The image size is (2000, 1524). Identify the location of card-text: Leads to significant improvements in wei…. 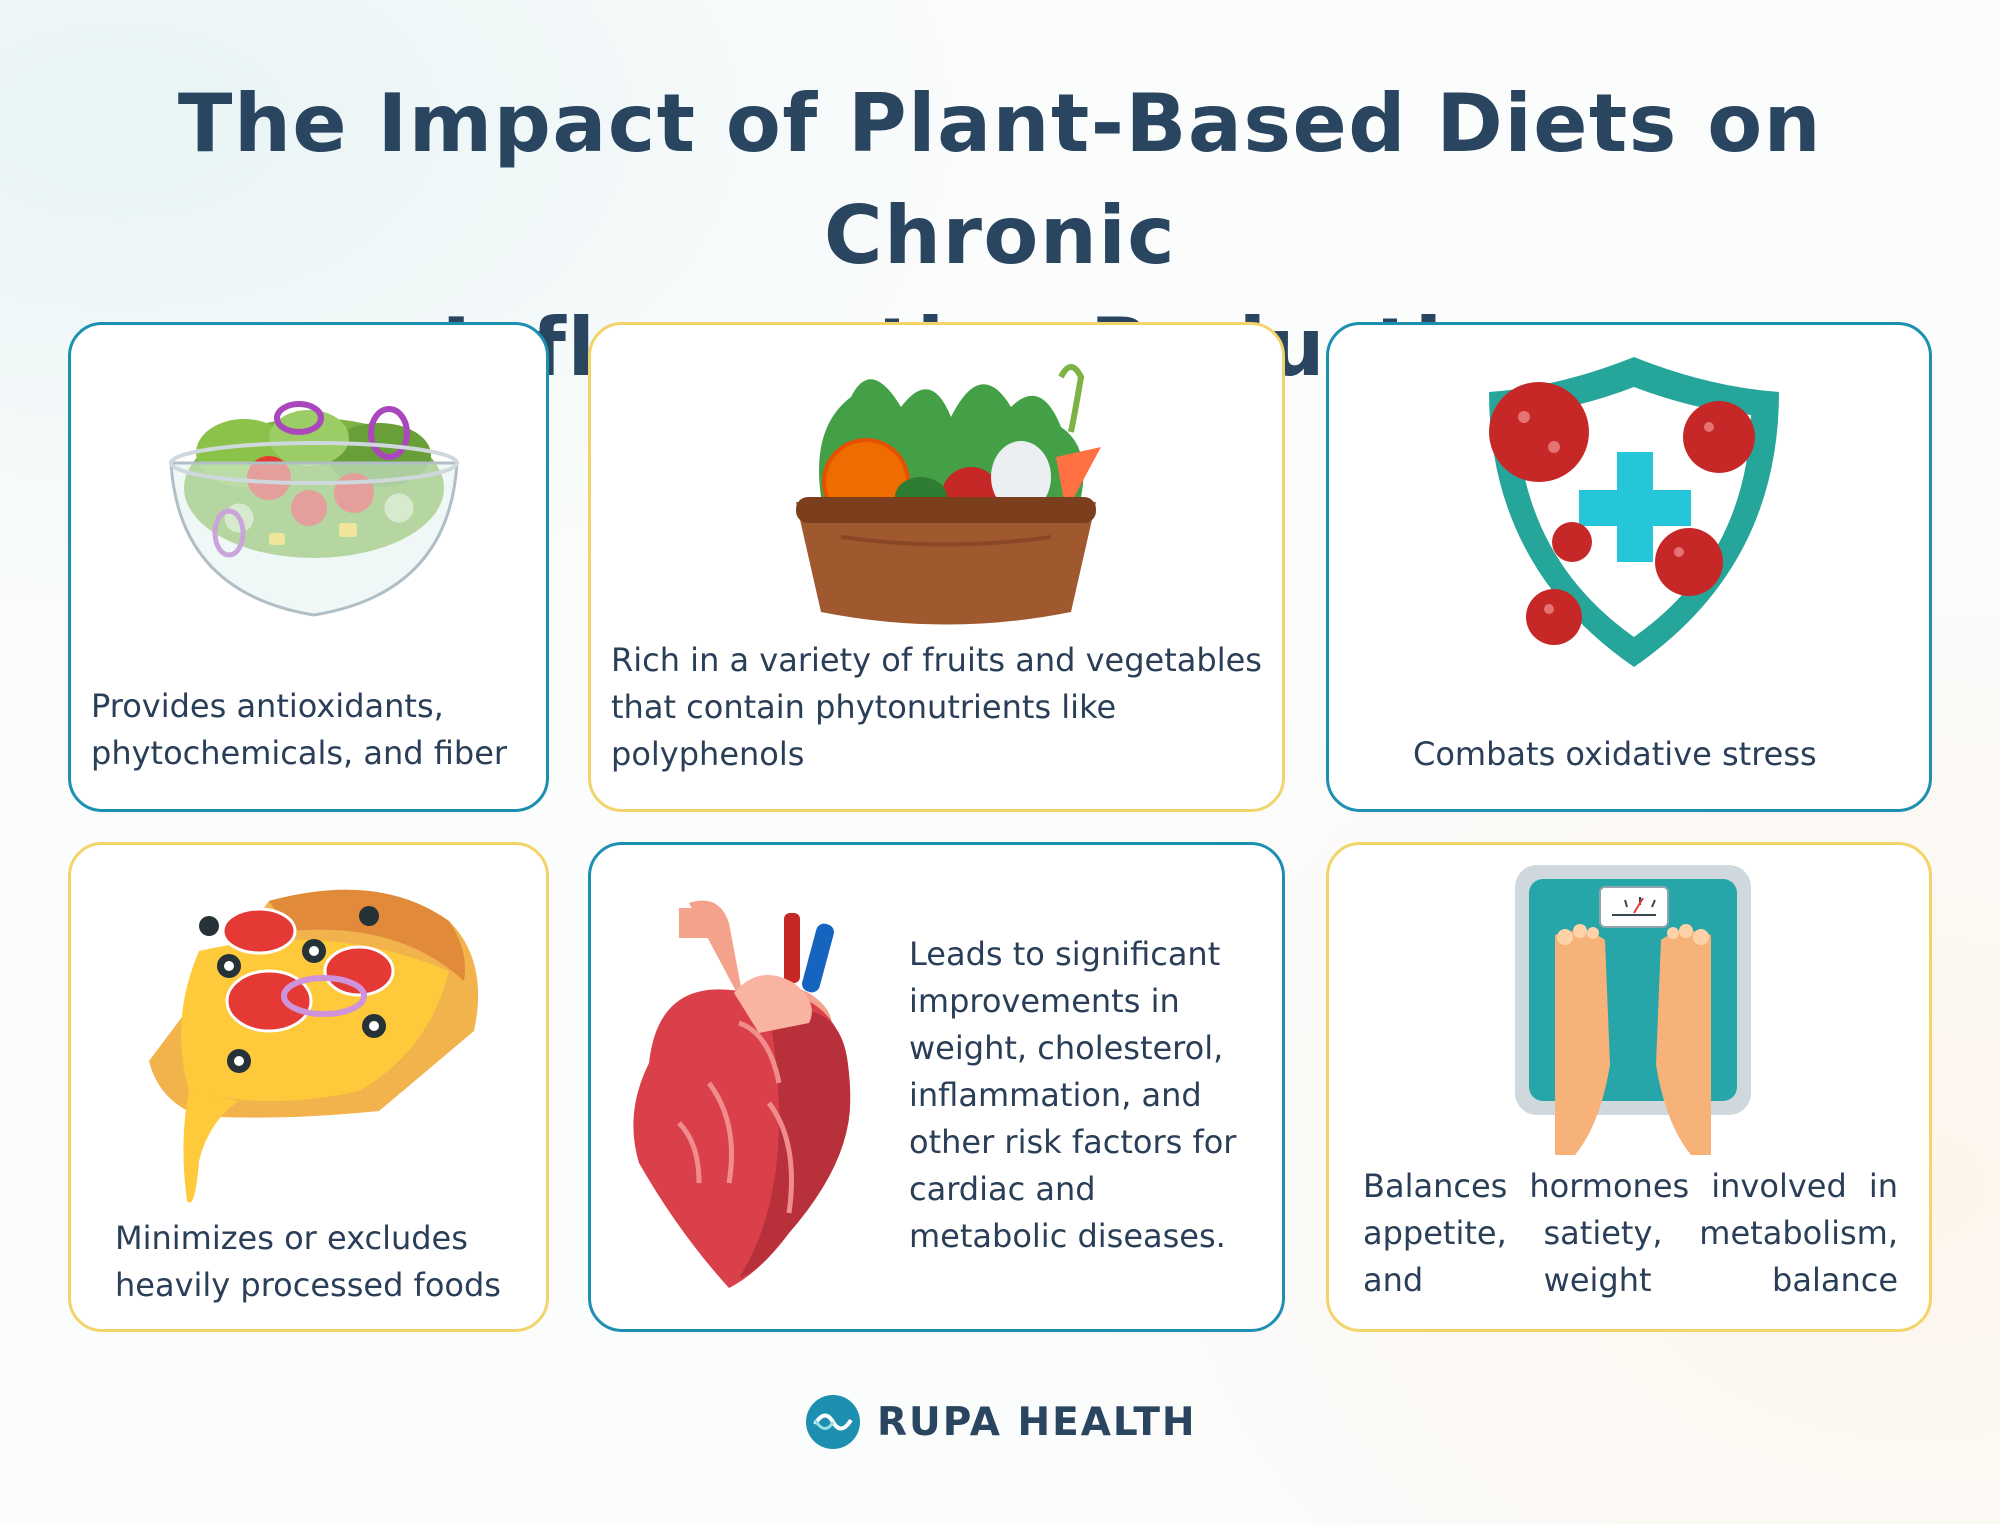
(1073, 1095).